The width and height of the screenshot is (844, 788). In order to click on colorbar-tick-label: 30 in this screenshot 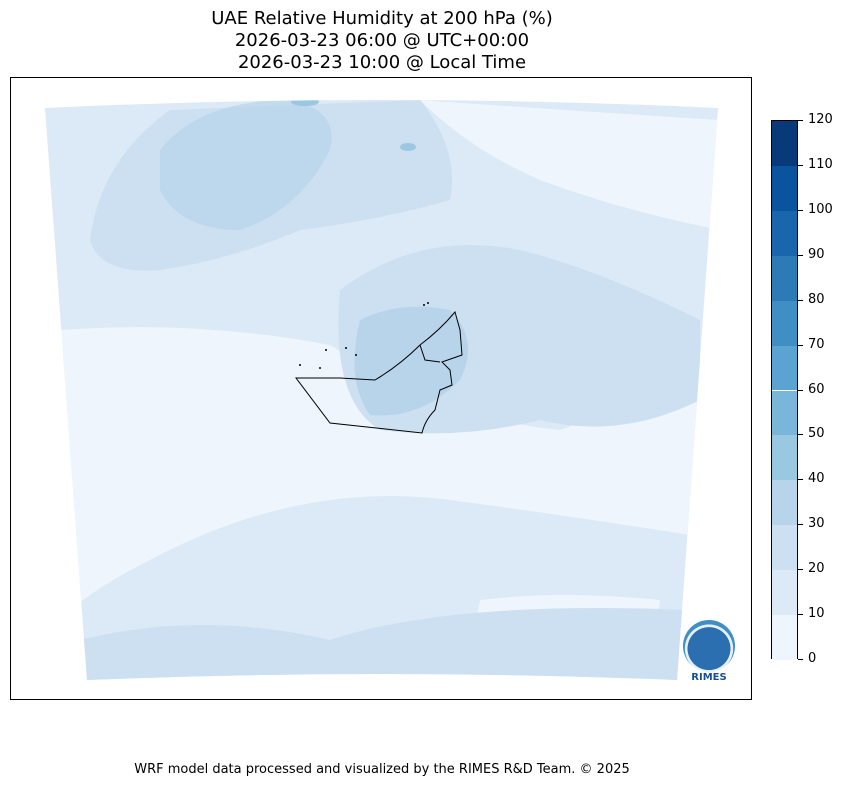, I will do `click(816, 524)`.